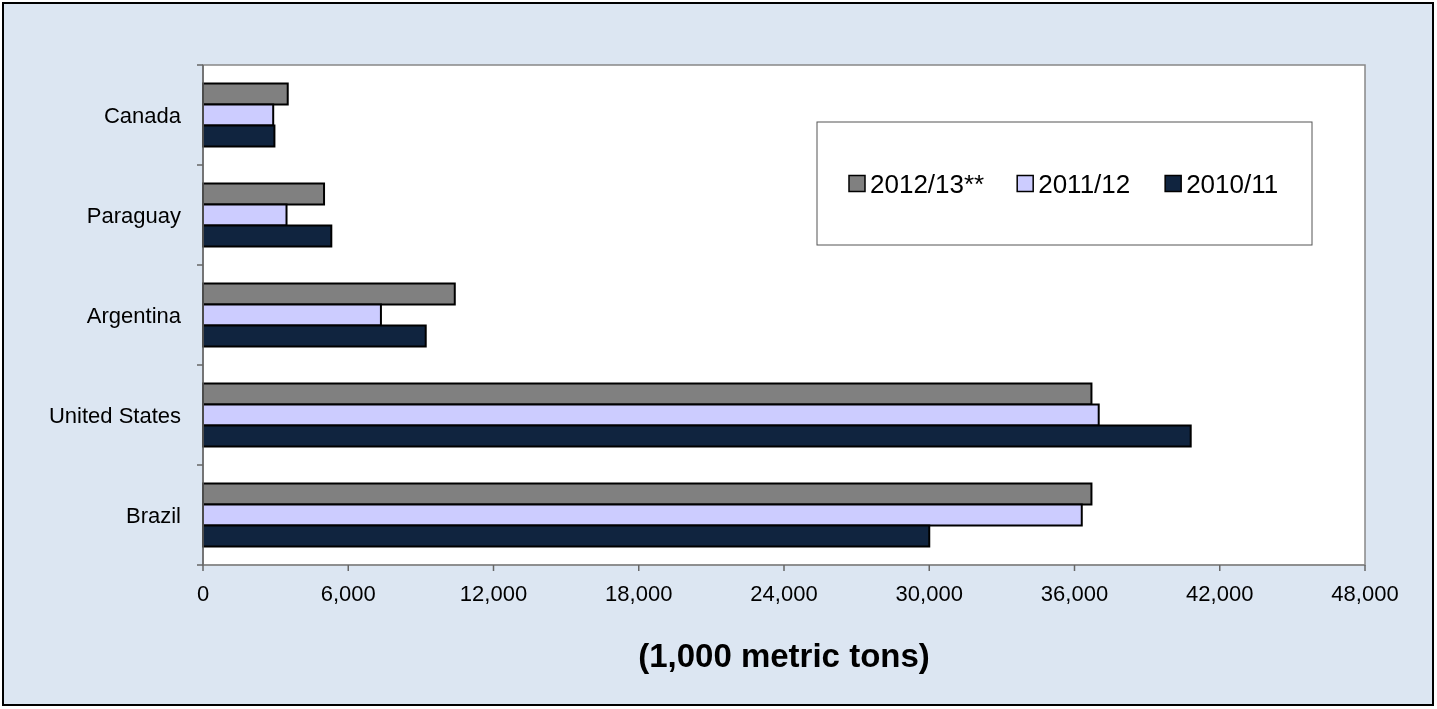 The height and width of the screenshot is (709, 1437). What do you see at coordinates (1232, 183) in the screenshot?
I see `legend-label: 2010/11` at bounding box center [1232, 183].